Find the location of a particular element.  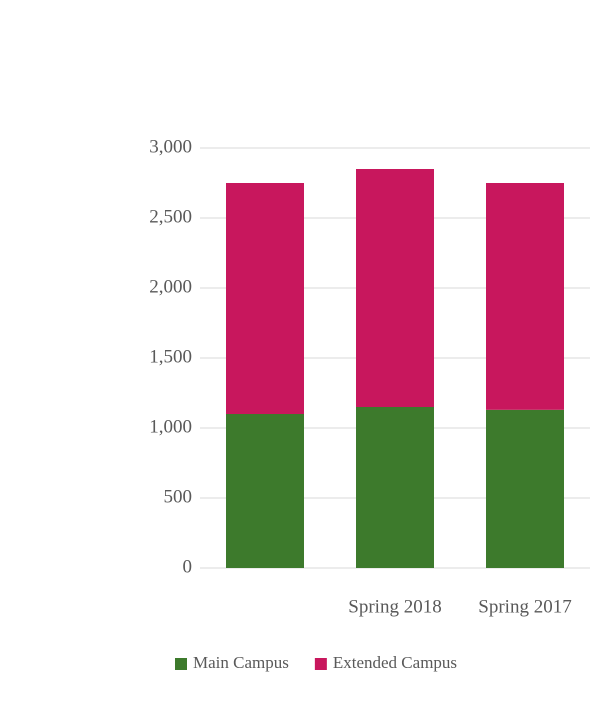

y-tick-label: 3,000 is located at coordinates (170, 146).